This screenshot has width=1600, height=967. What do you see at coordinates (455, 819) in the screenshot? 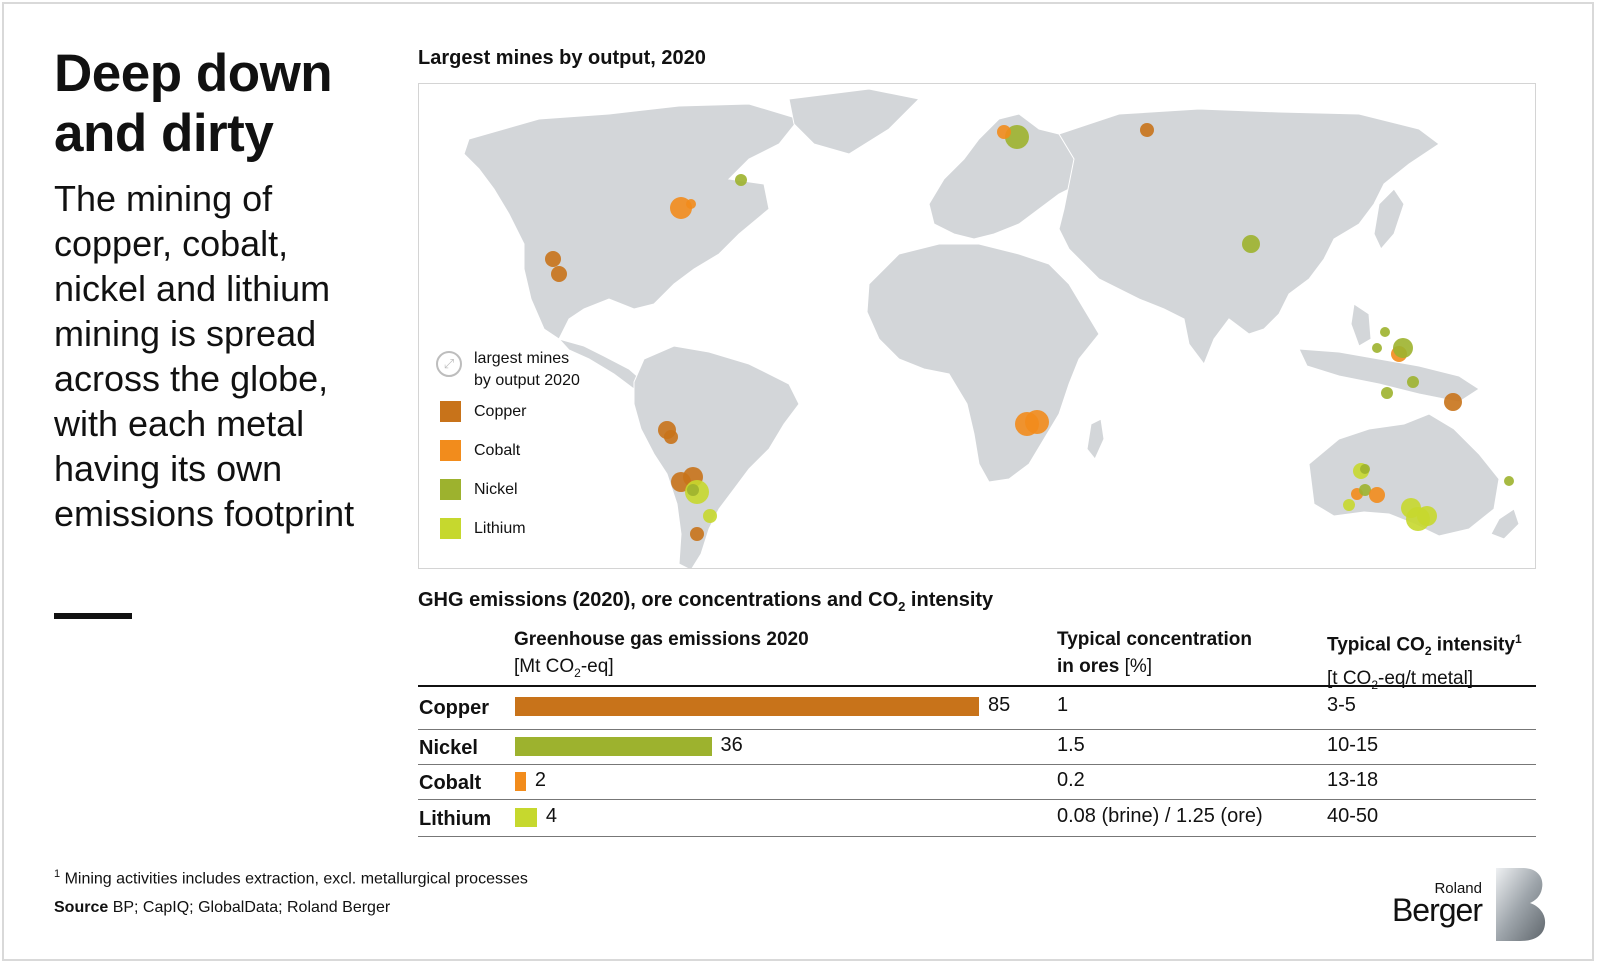
I see `row-label-lithium: Lithium` at bounding box center [455, 819].